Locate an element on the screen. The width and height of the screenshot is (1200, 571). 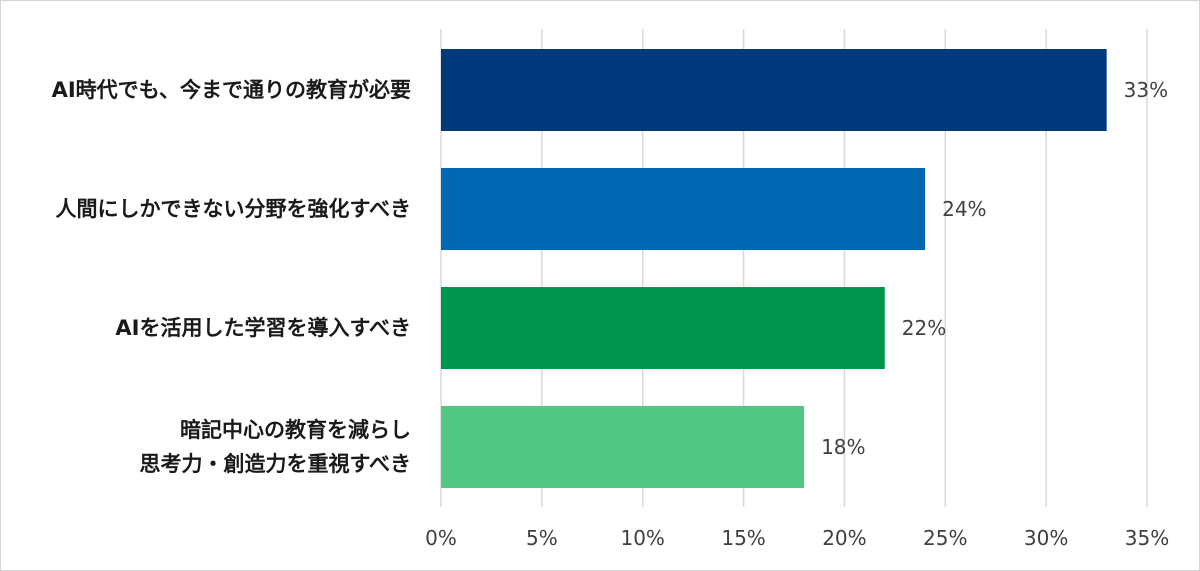
category-label-0: AI時代でも、今まで通りの教育が必要 is located at coordinates (231, 90).